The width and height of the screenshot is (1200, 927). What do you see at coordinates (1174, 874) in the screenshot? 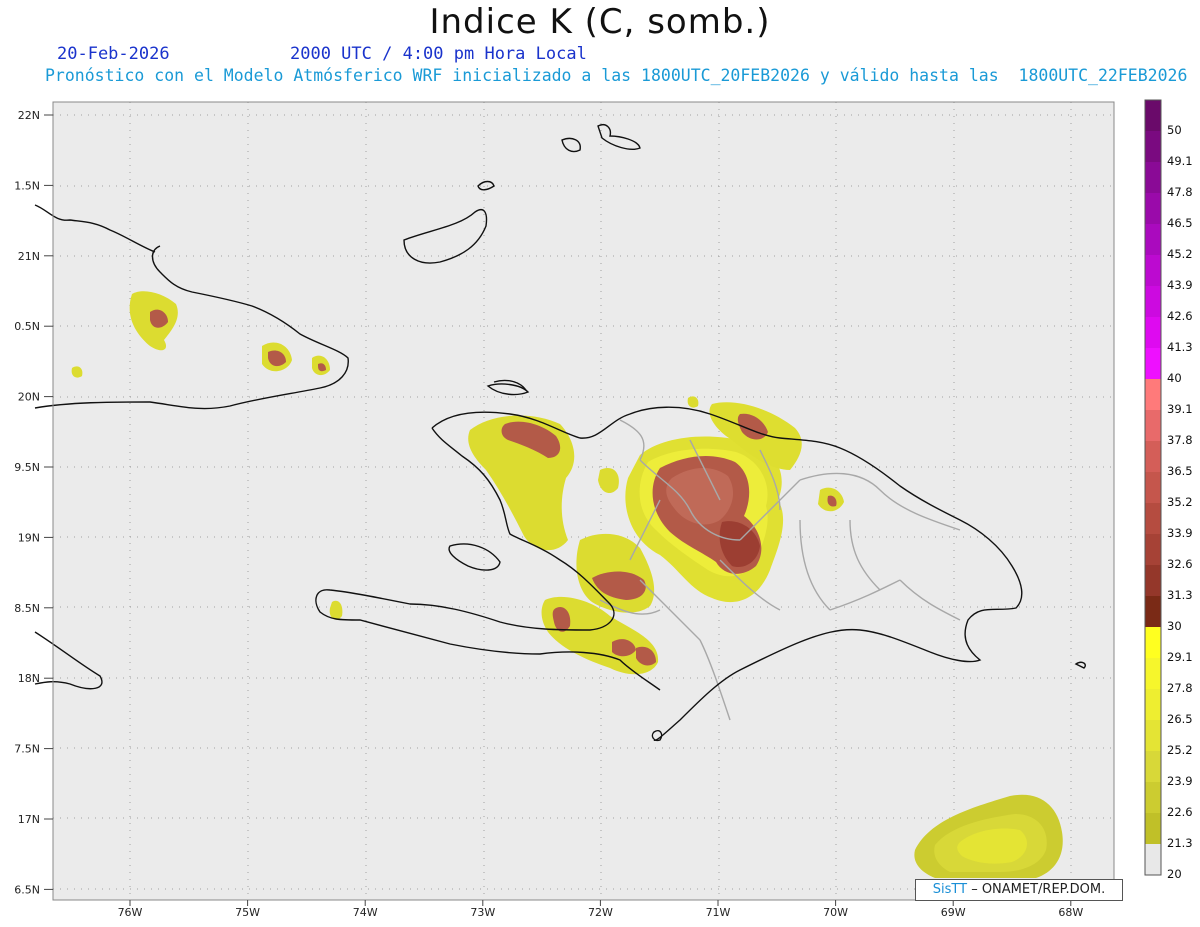
I see `colorbar-label: 20` at bounding box center [1174, 874].